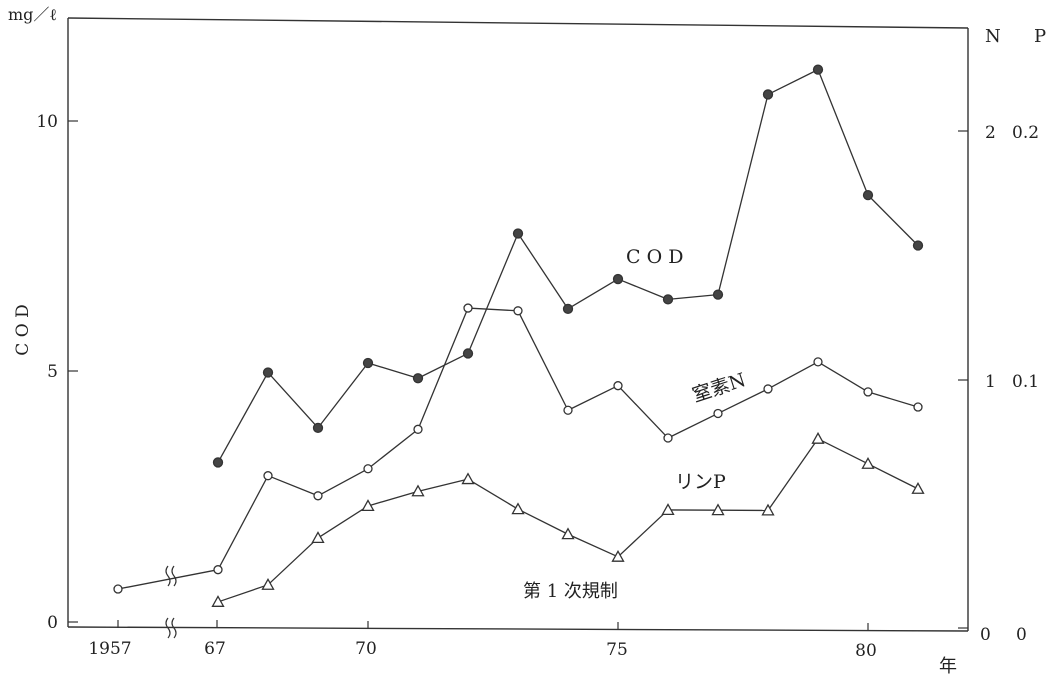 This screenshot has height=680, width=1062. What do you see at coordinates (868, 392) in the screenshot?
I see `series-1-point-1980` at bounding box center [868, 392].